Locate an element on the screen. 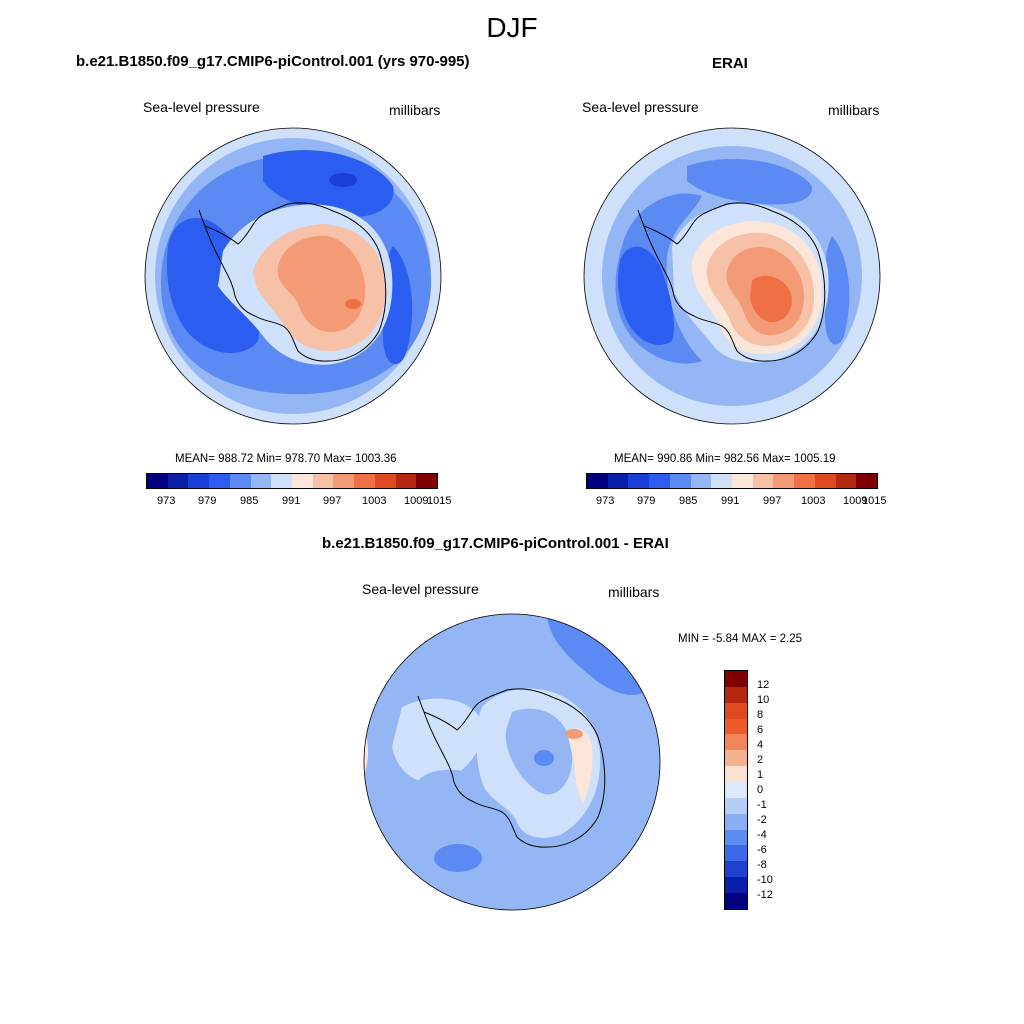 Image resolution: width=1024 pixels, height=1024 pixels. panel-3-tick: 6 is located at coordinates (760, 730).